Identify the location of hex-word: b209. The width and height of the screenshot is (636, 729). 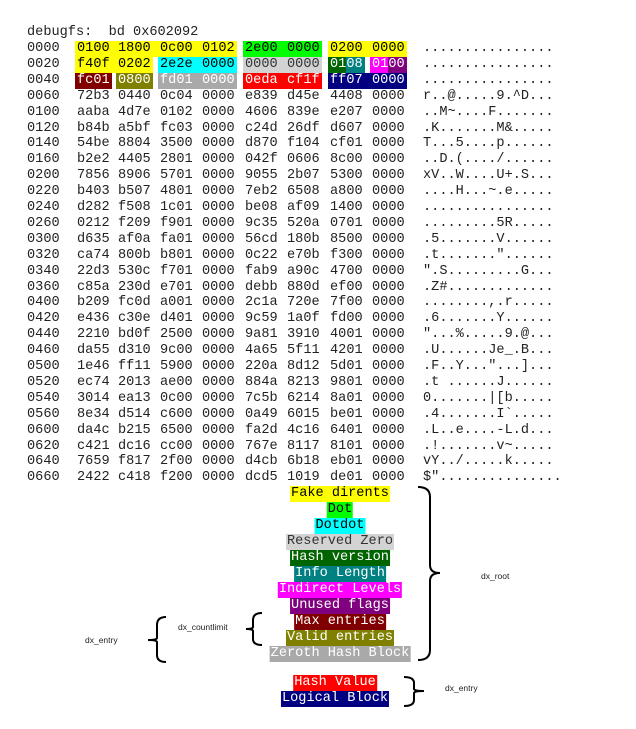
(93, 303).